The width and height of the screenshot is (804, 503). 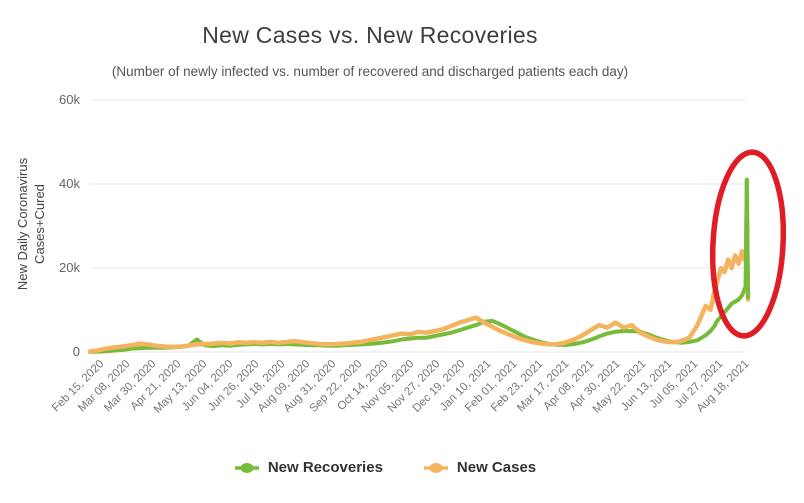 I want to click on legend-item-new-recoveries: New Recoveries, so click(x=308, y=467).